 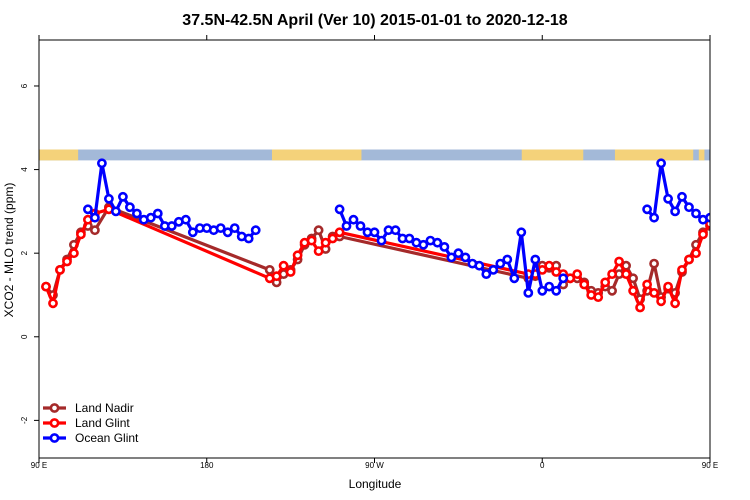 I want to click on x-tick-label: 180, so click(x=207, y=465).